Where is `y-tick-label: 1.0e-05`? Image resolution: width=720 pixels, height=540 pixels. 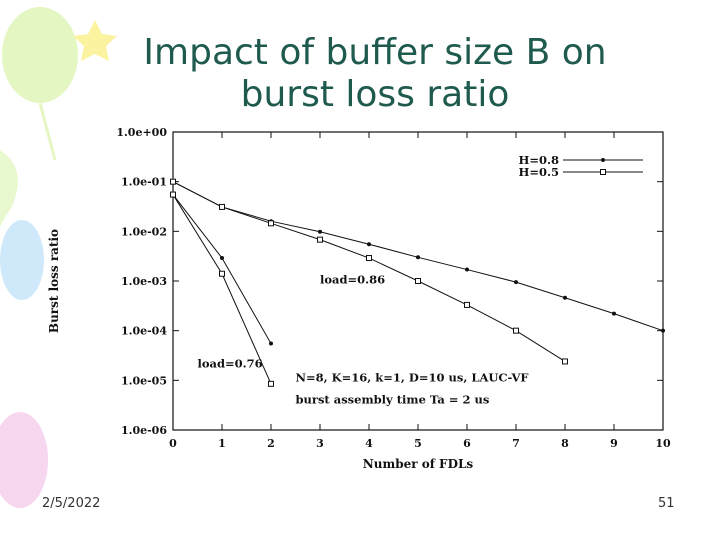 y-tick-label: 1.0e-05 is located at coordinates (144, 380).